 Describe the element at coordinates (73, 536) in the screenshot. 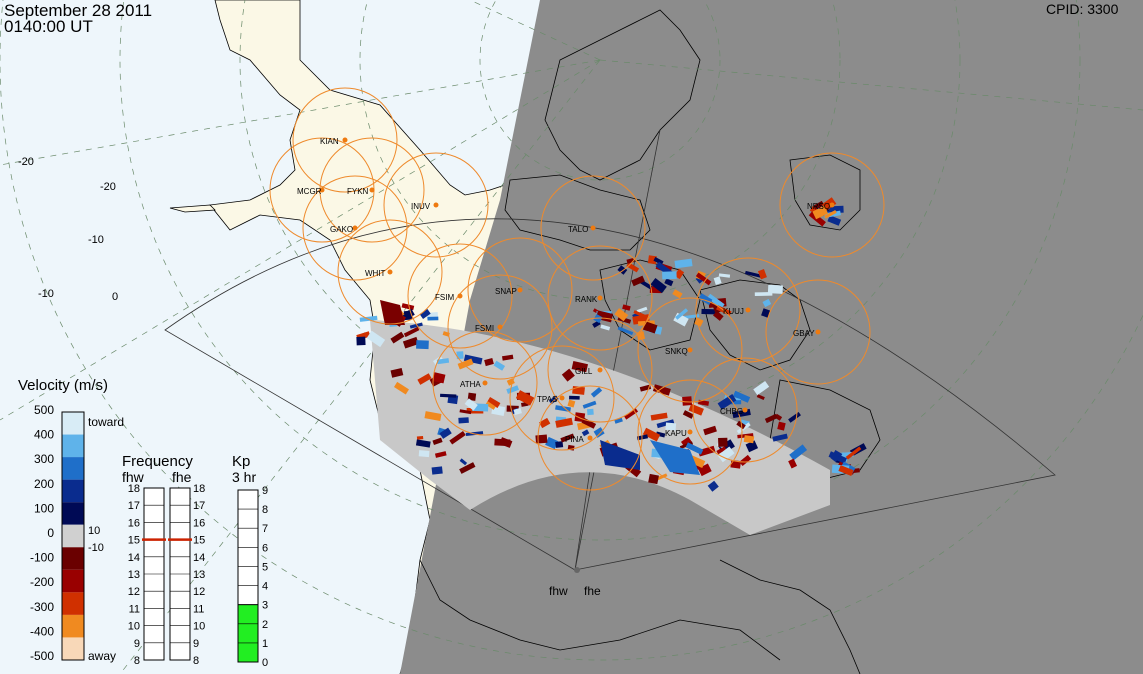

I see `velocity-colorbar-frame` at that location.